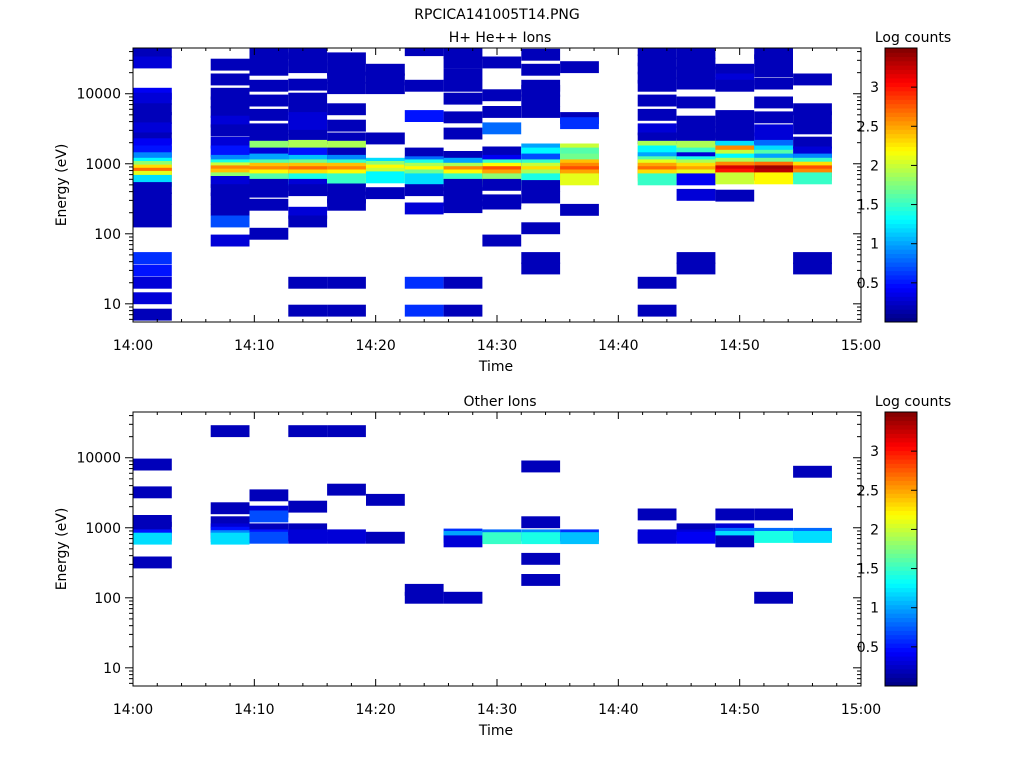  Describe the element at coordinates (496, 15) in the screenshot. I see `figure-title: RPCICA141005T14.PNG` at that location.